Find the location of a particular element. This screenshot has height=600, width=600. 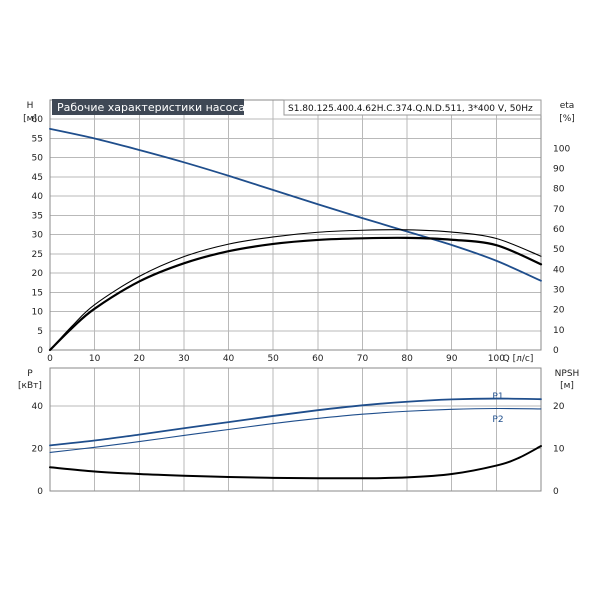

flow-tick-label: 20 is located at coordinates (140, 359).